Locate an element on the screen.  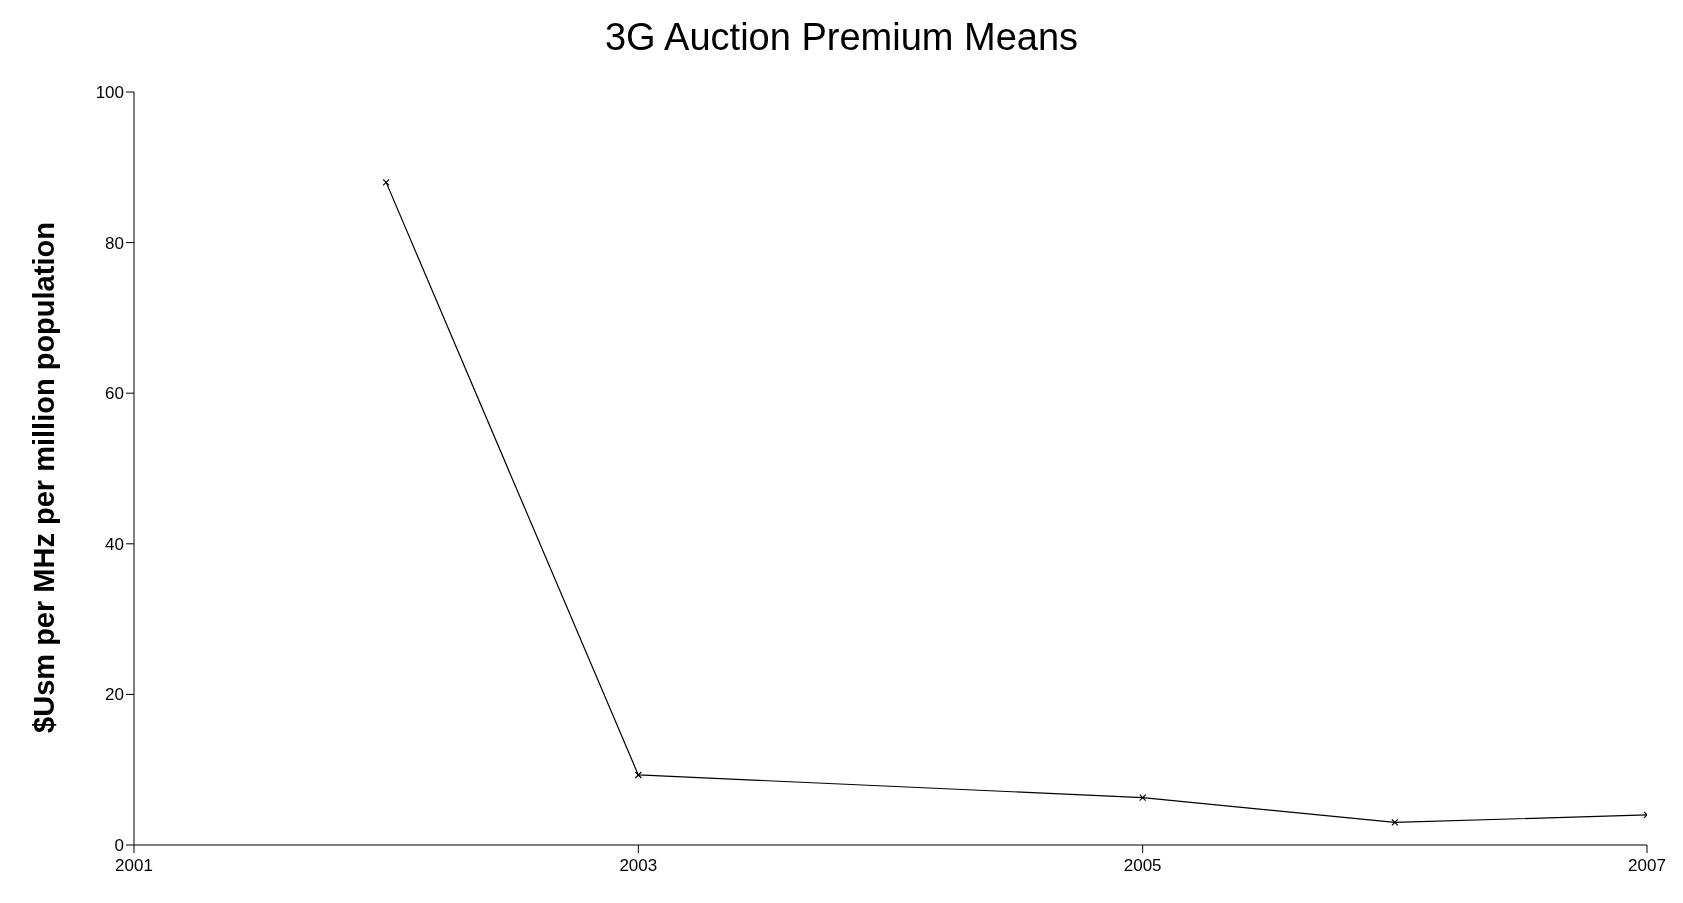
y-axis-title: $Usm per MHz per million population is located at coordinates (44, 477).